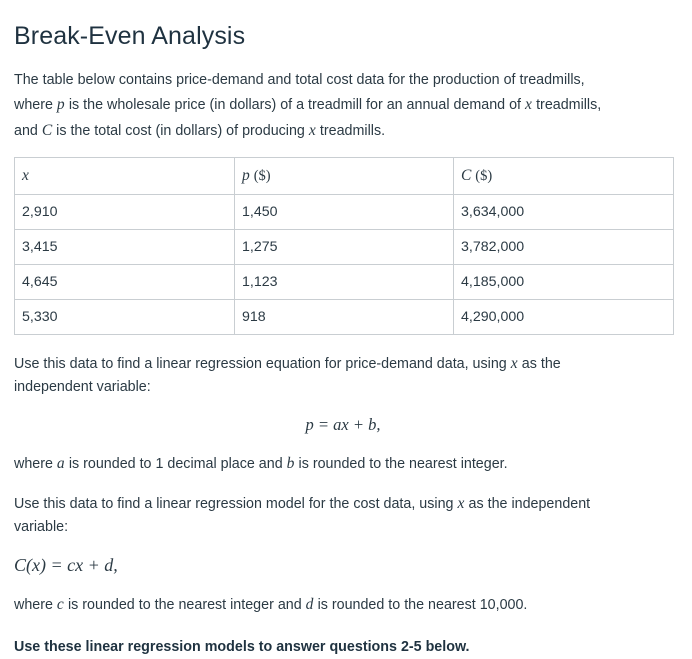  Describe the element at coordinates (563, 211) in the screenshot. I see `cell-c: 3,634,000` at that location.